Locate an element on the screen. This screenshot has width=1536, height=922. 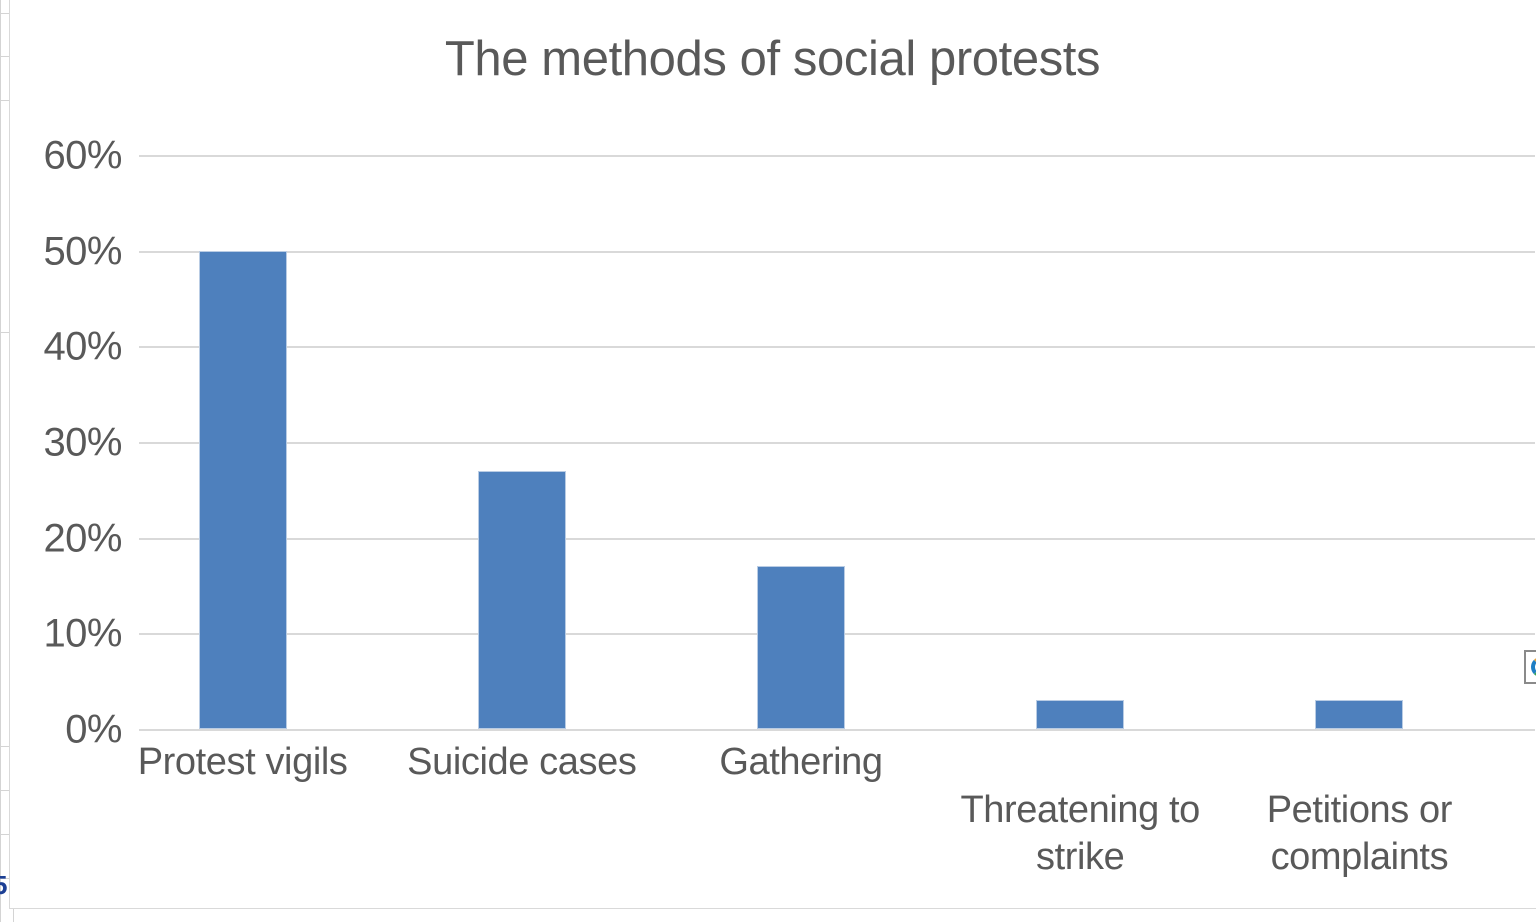
gridline: 20% is located at coordinates (789, 538).